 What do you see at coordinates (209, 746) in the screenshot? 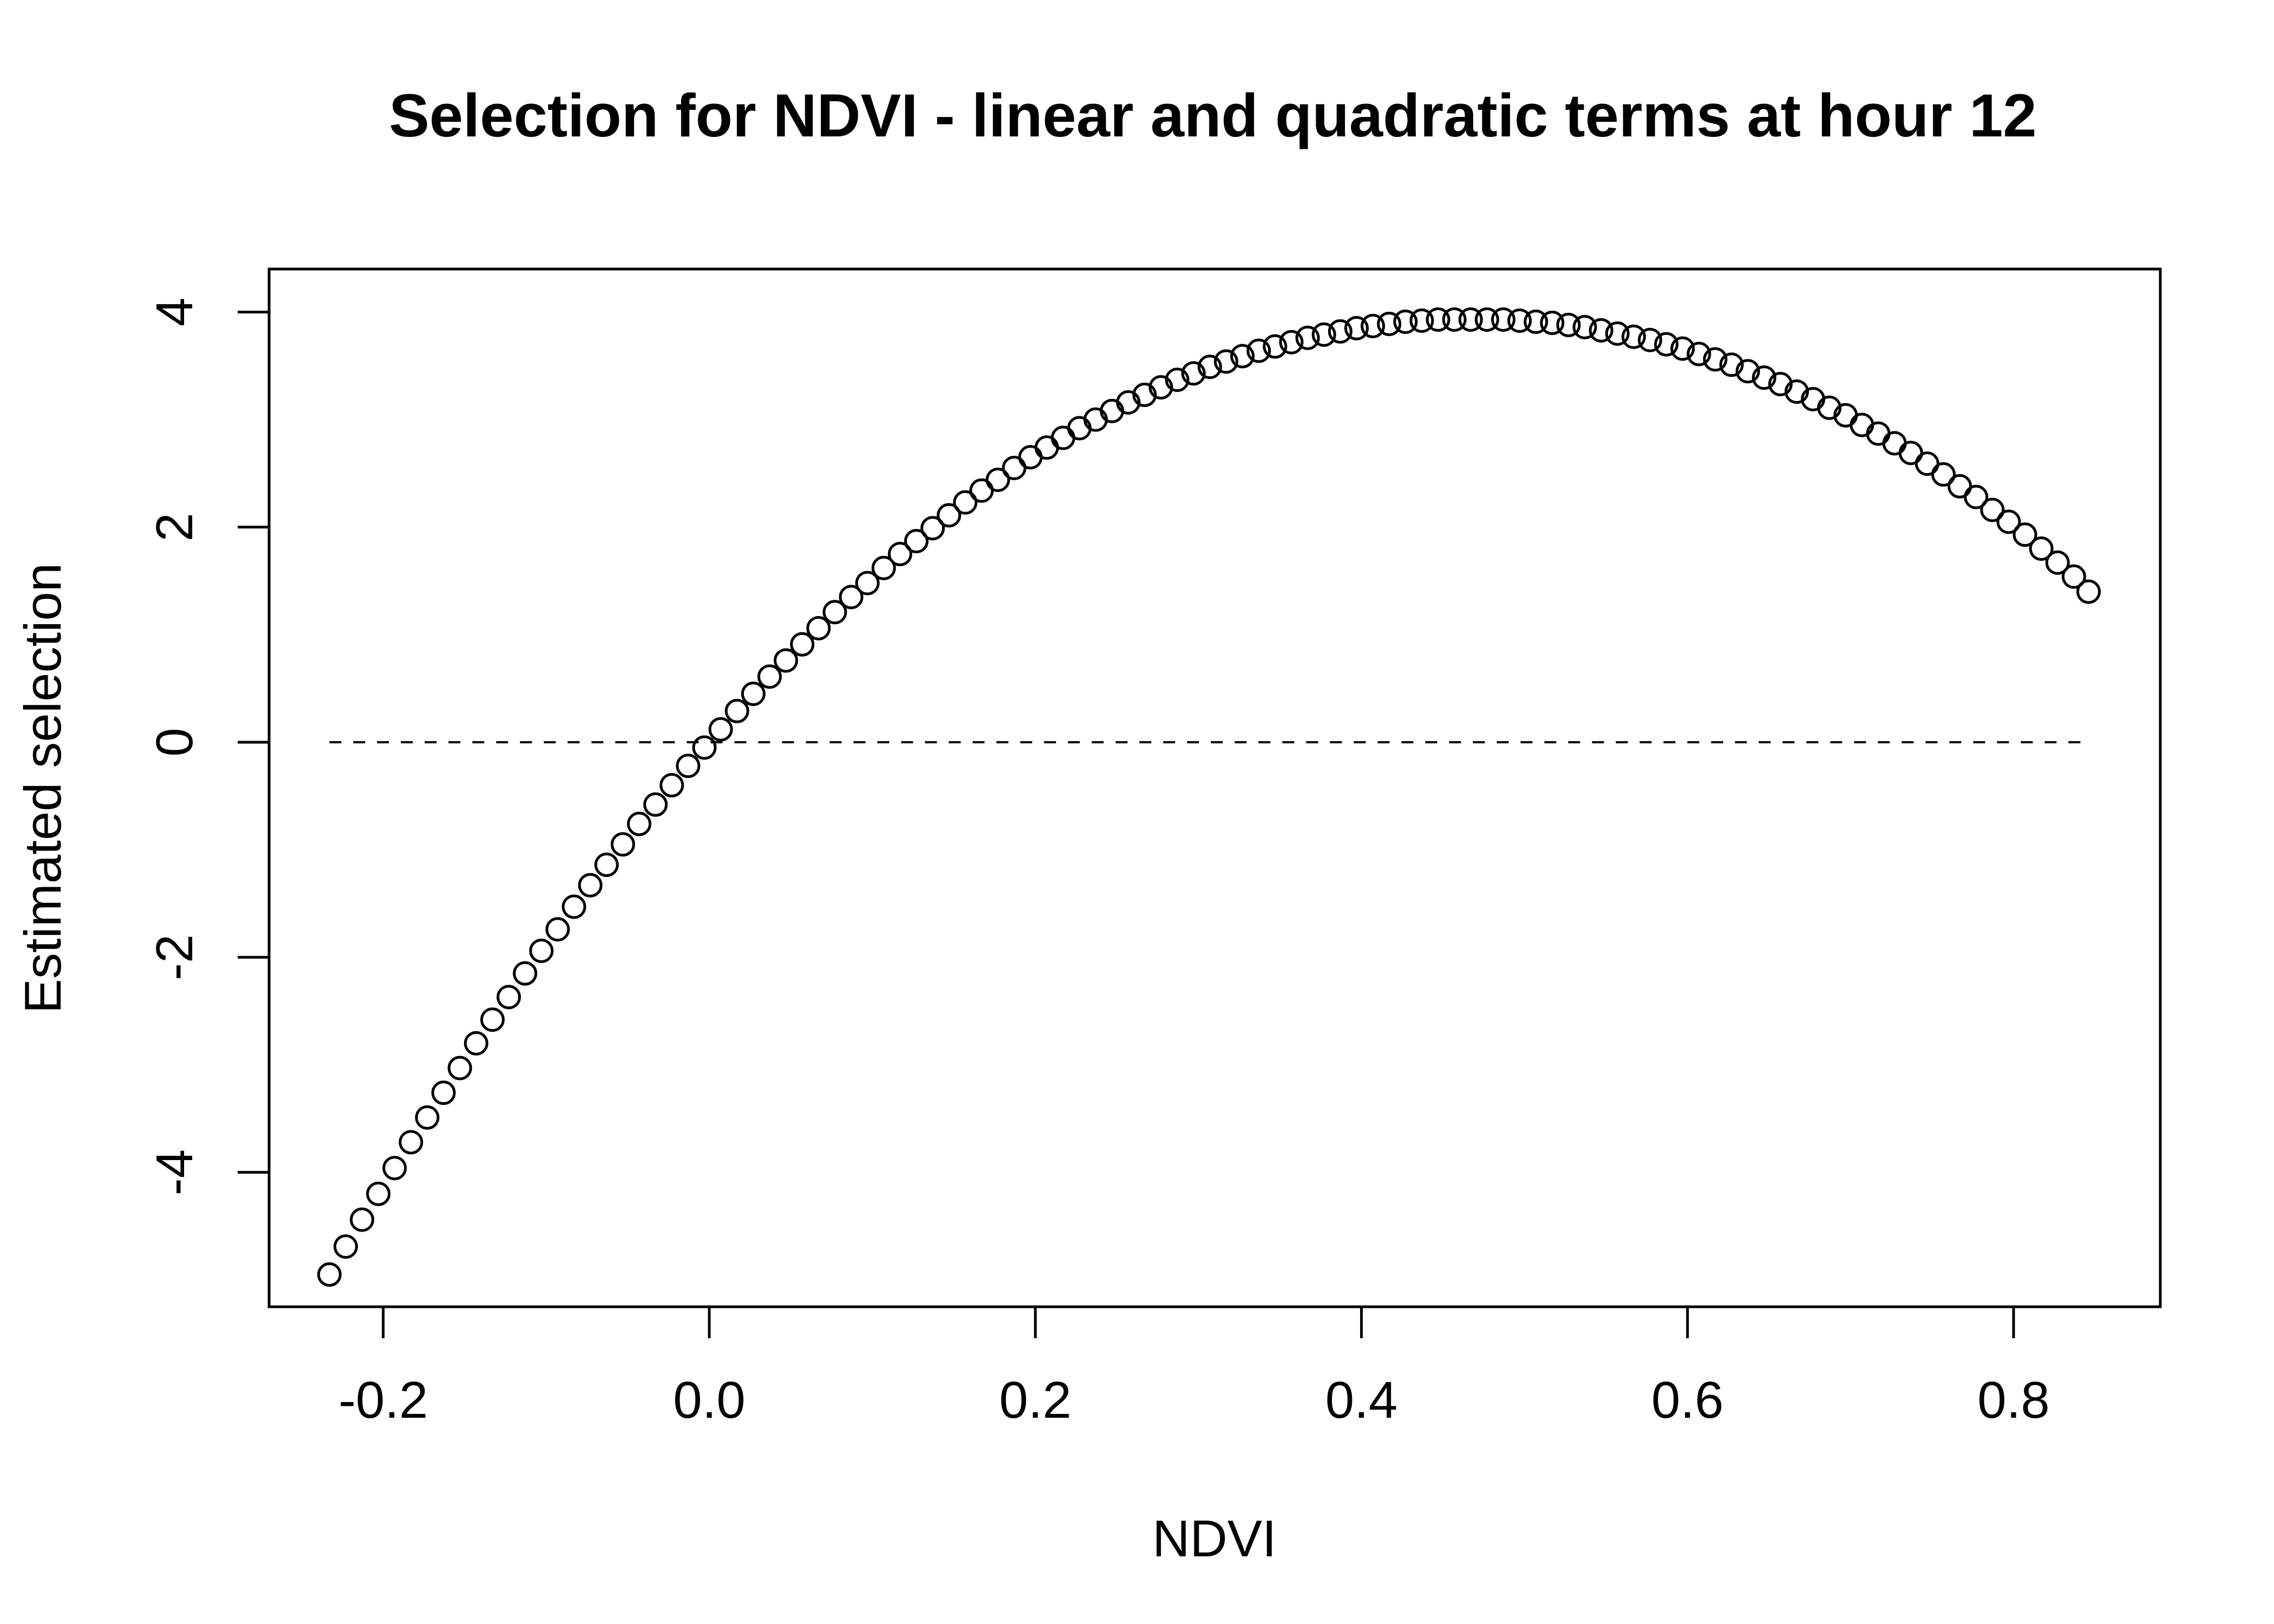
I see `y-axis: -4 -2 0 2 4` at bounding box center [209, 746].